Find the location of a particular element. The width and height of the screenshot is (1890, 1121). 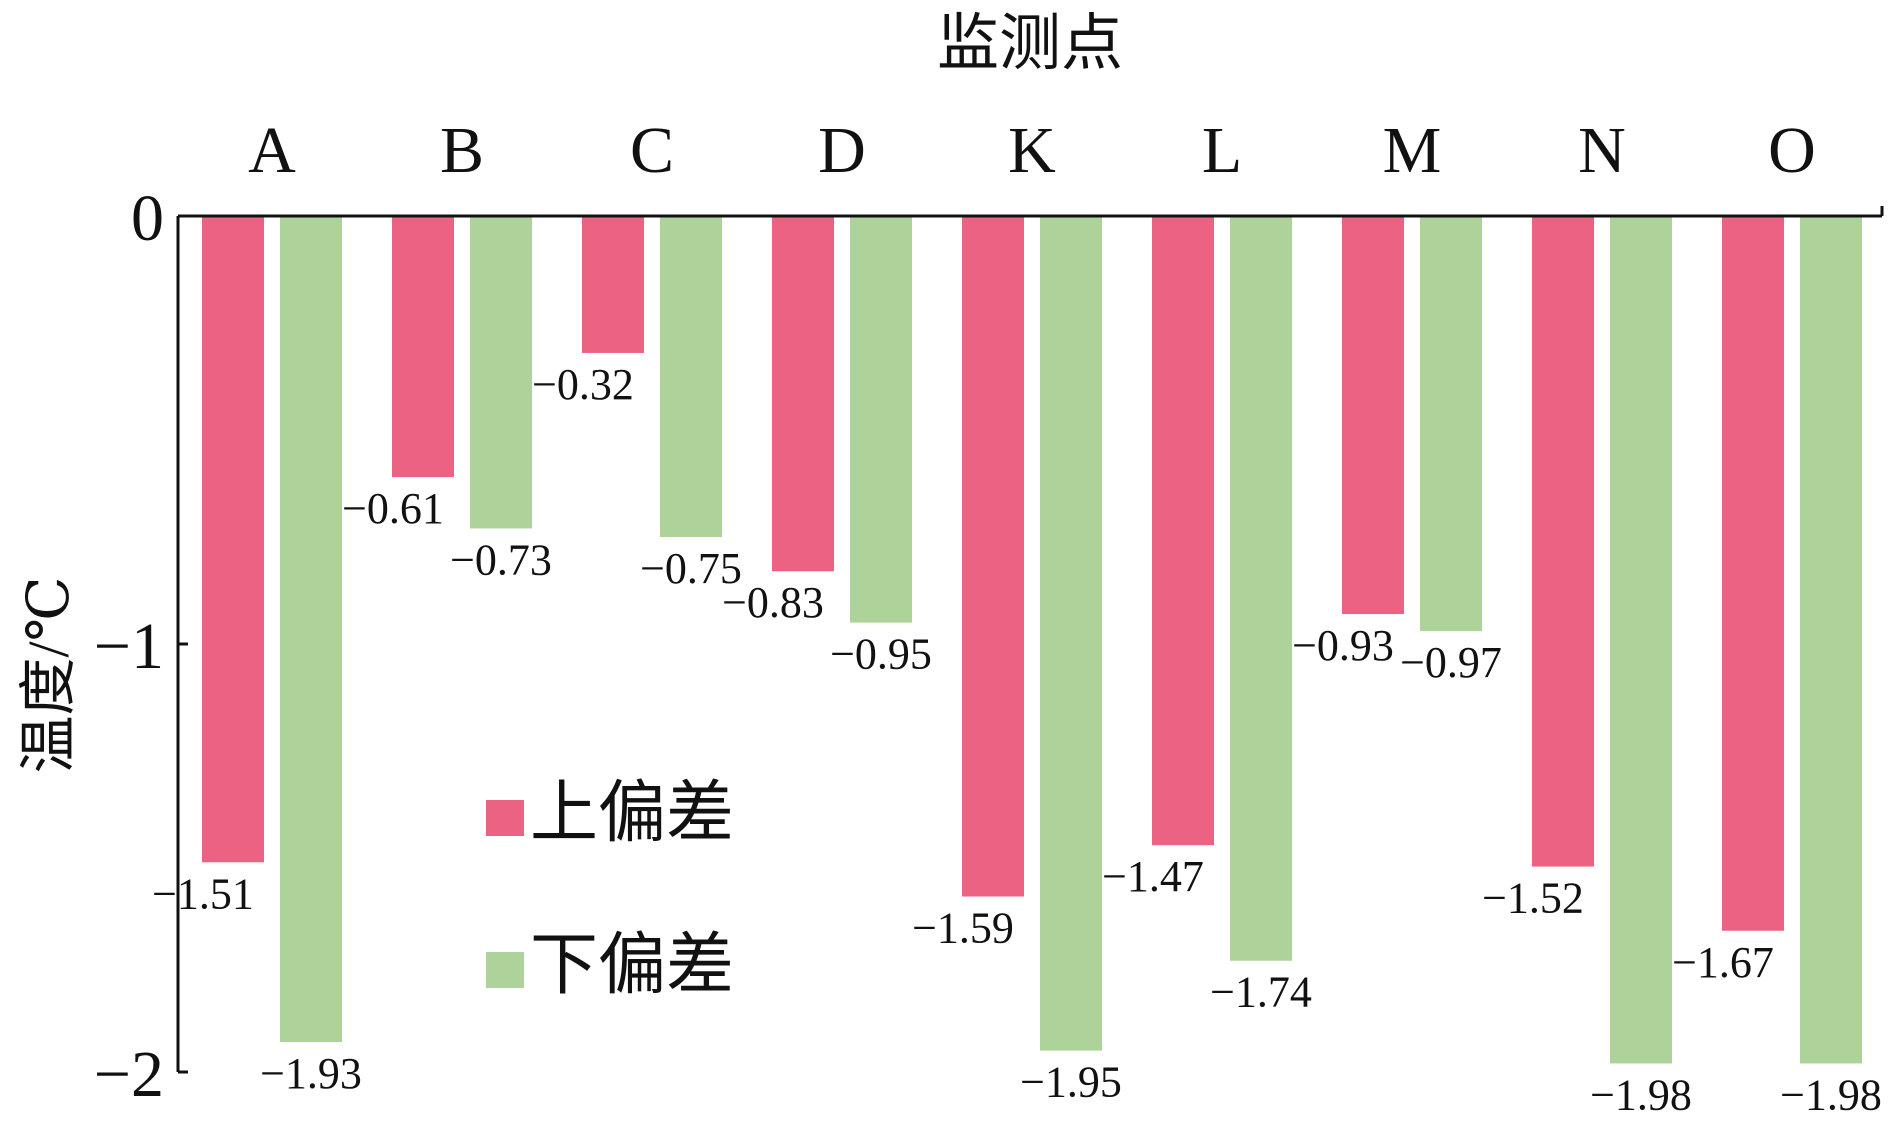

bar-lower-n is located at coordinates (1641, 640).